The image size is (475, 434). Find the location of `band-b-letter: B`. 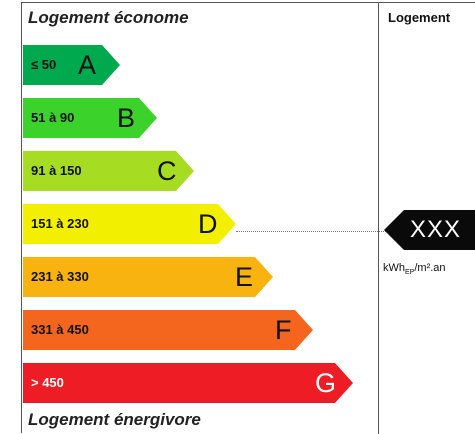

band-b-letter: B is located at coordinates (126, 118).